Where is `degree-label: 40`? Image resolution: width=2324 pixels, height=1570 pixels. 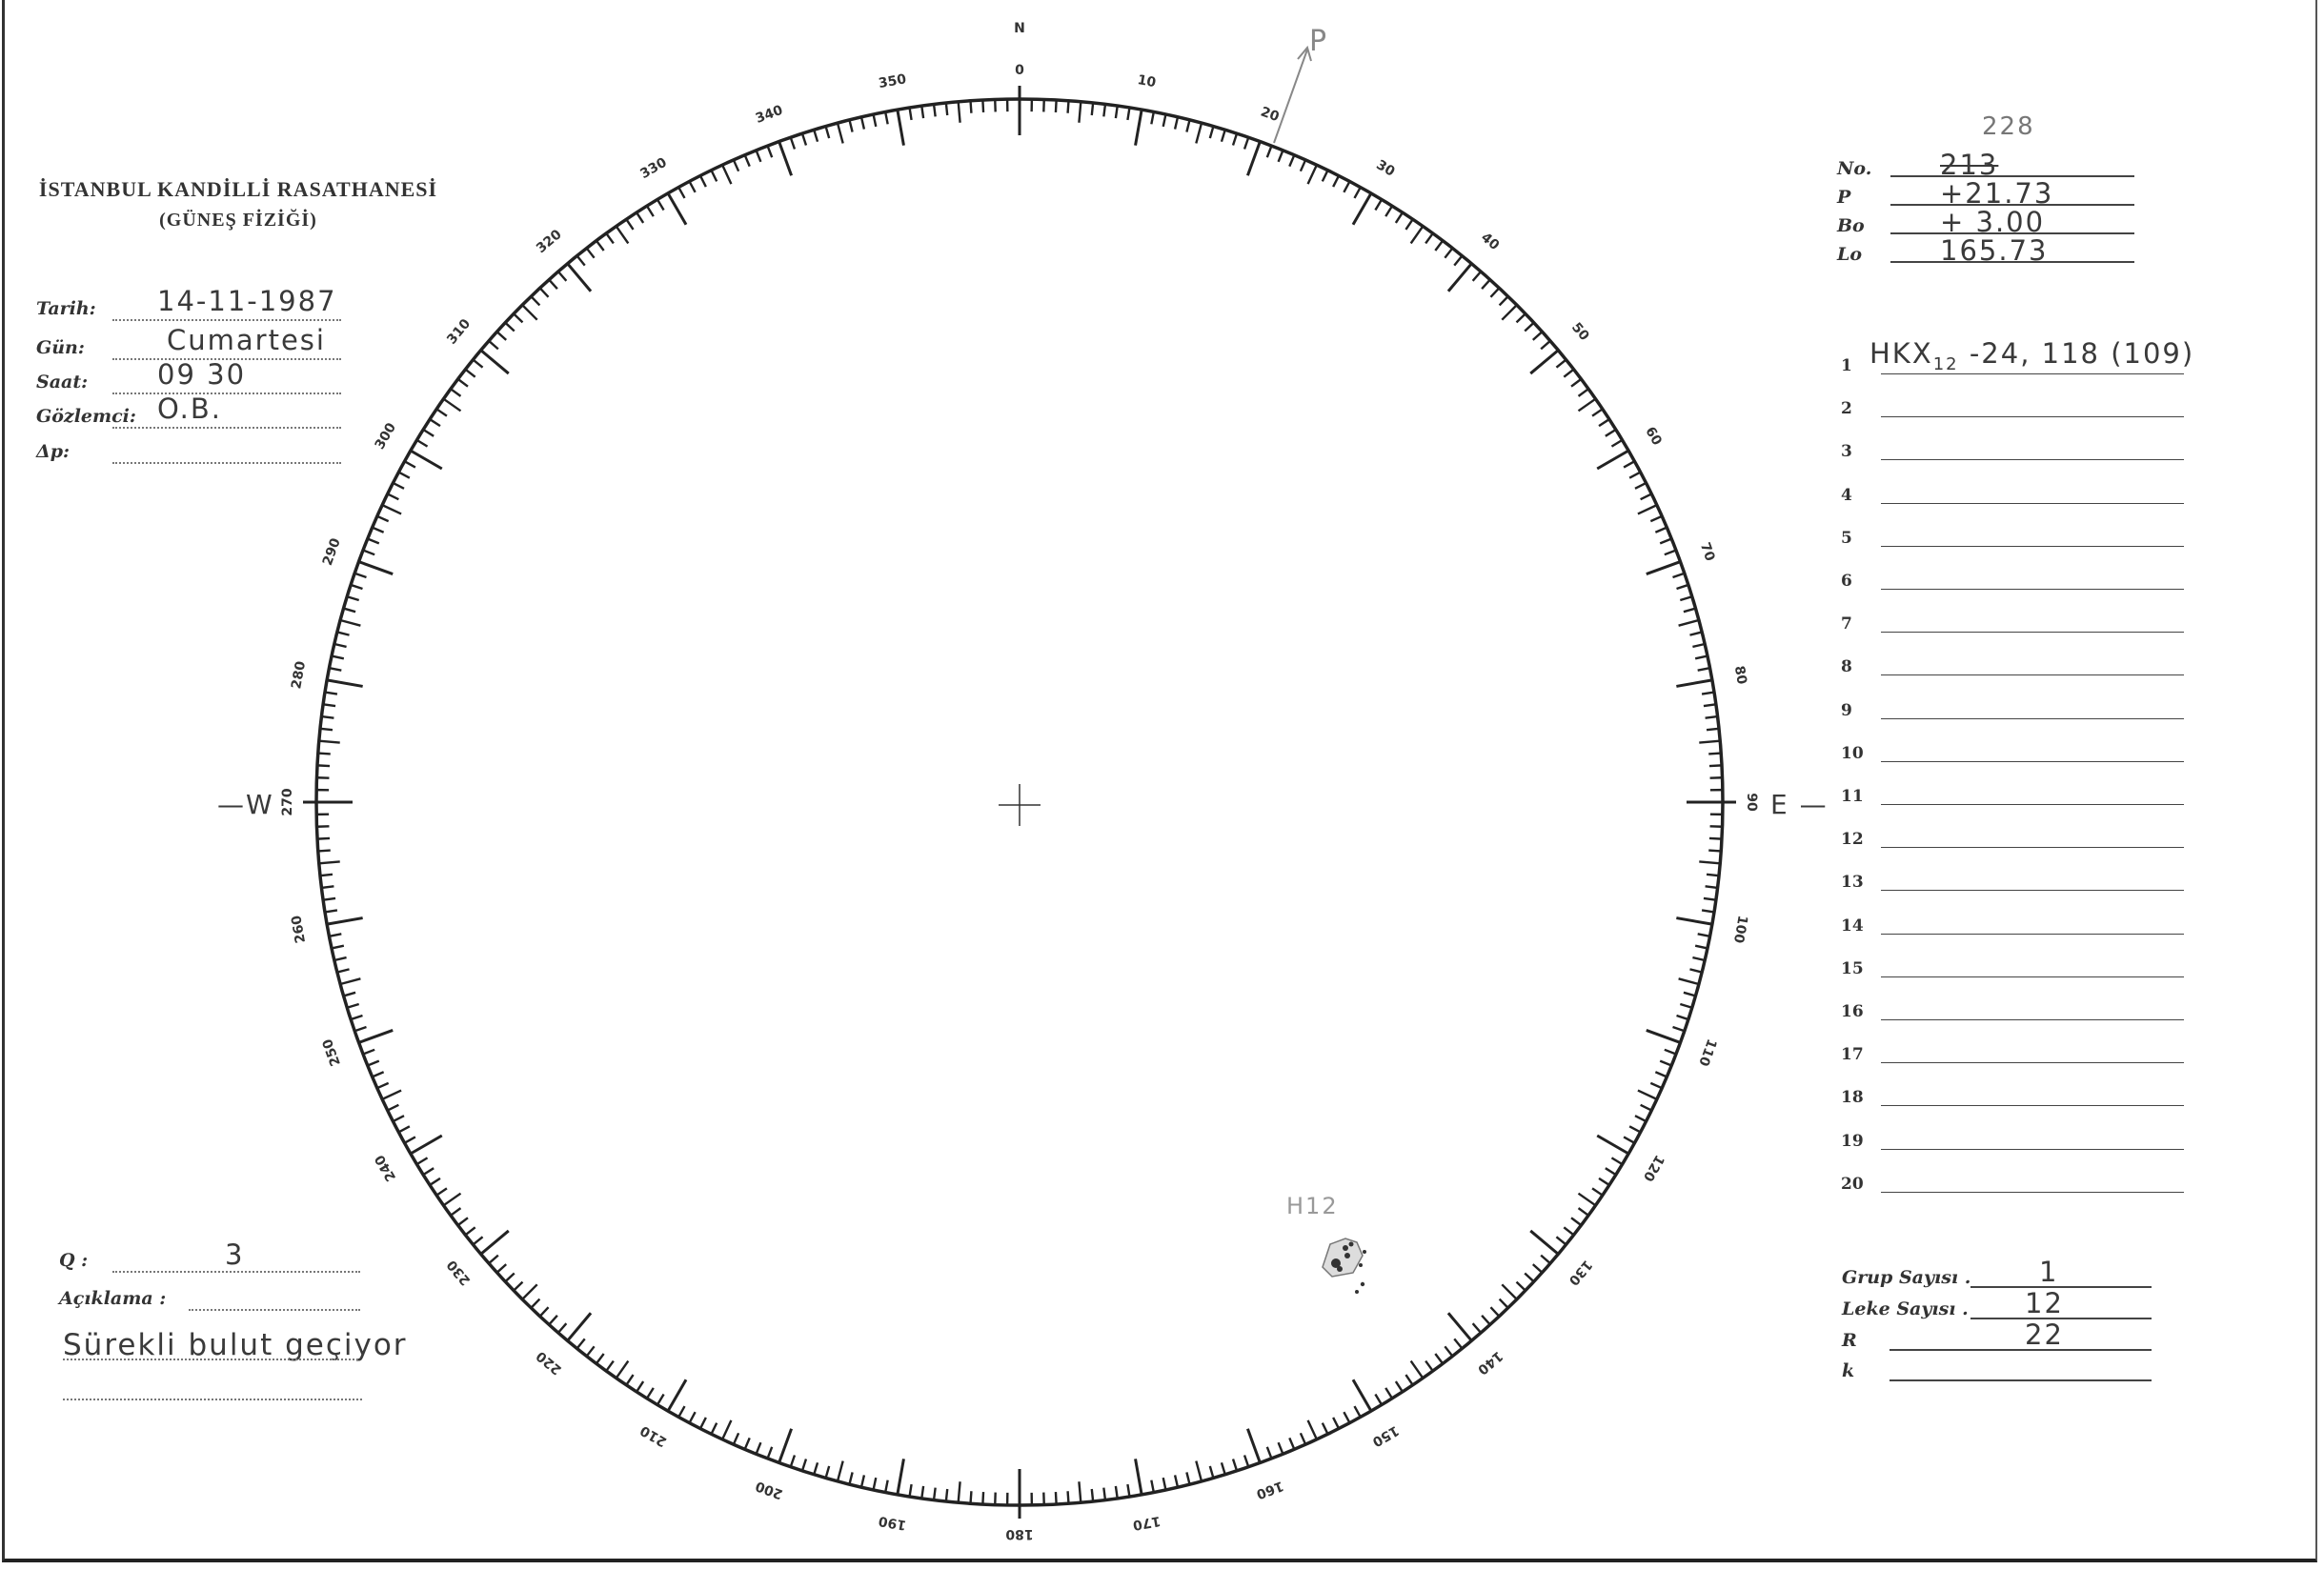 degree-label: 40 is located at coordinates (1490, 241).